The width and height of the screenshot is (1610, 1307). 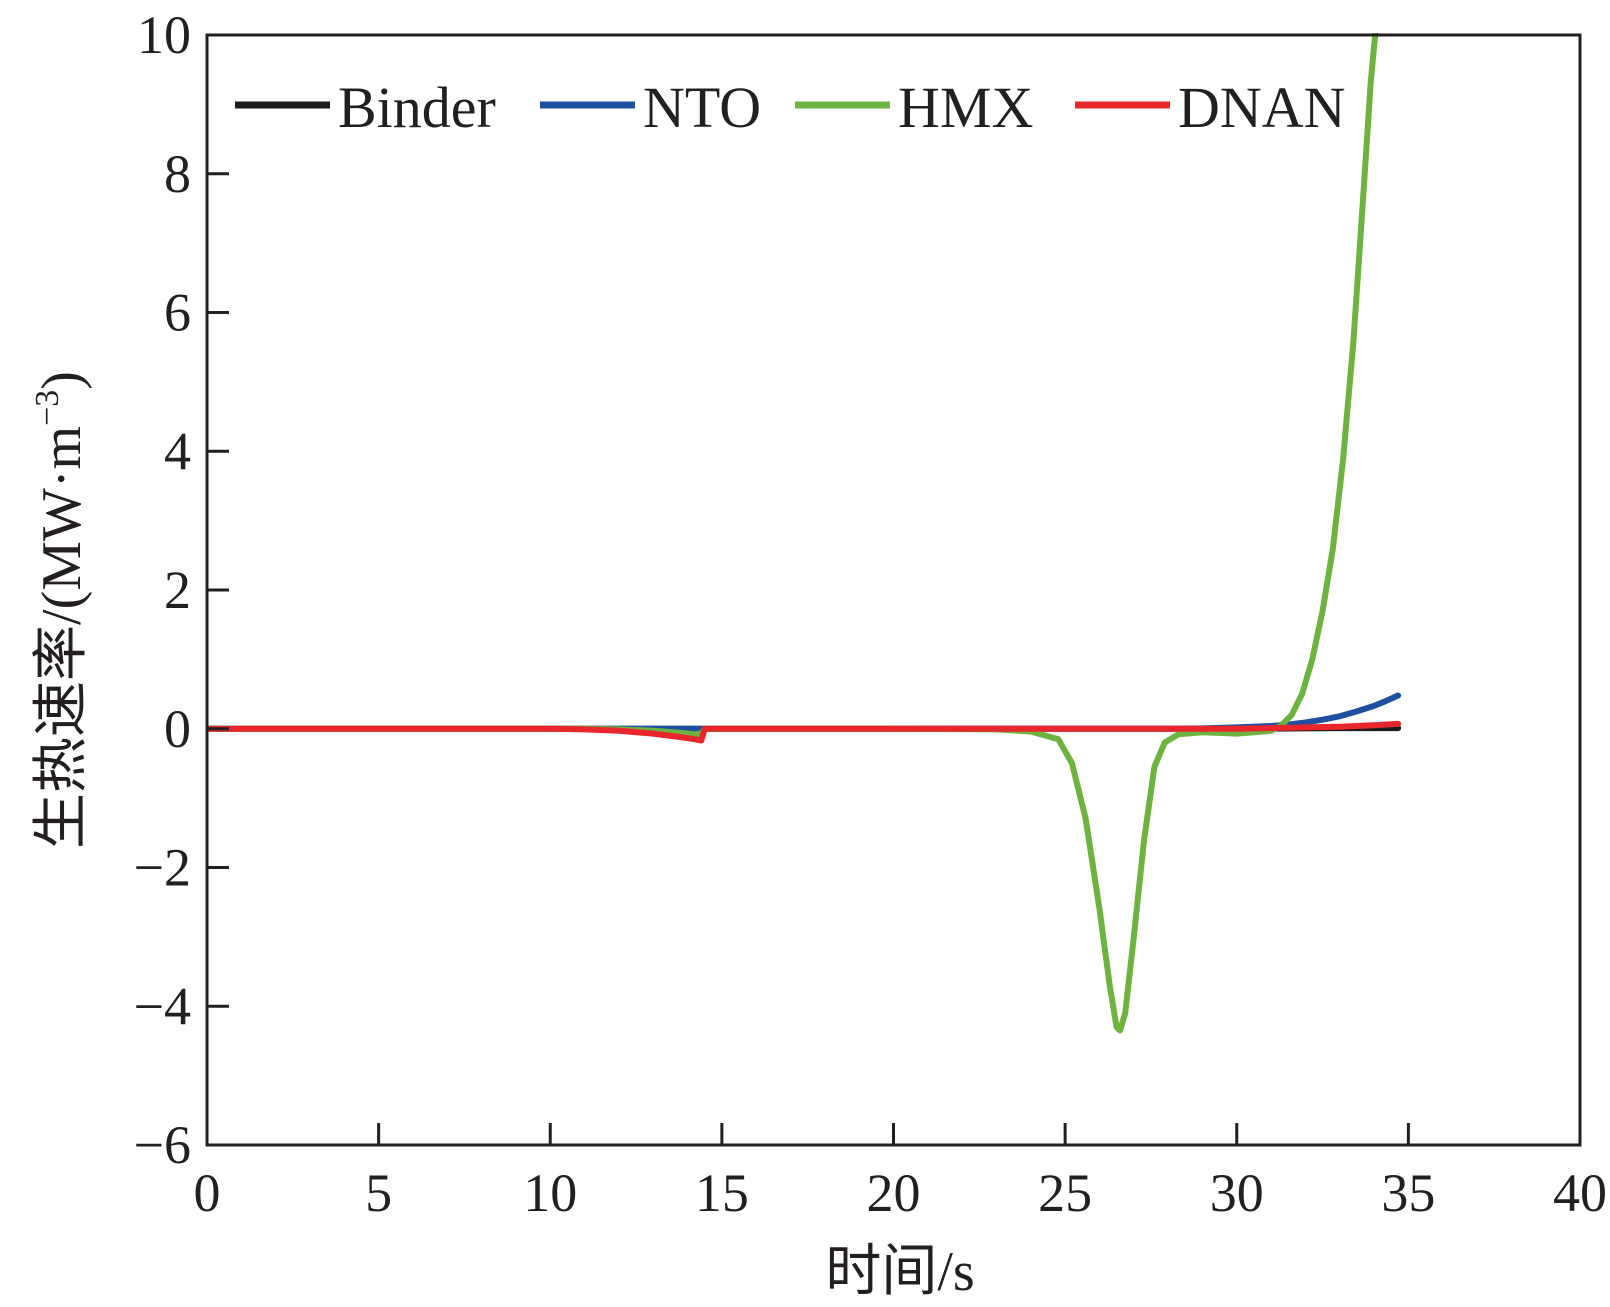 I want to click on y-axis-title-main: 生热速率/(MW·m, so click(x=62, y=637).